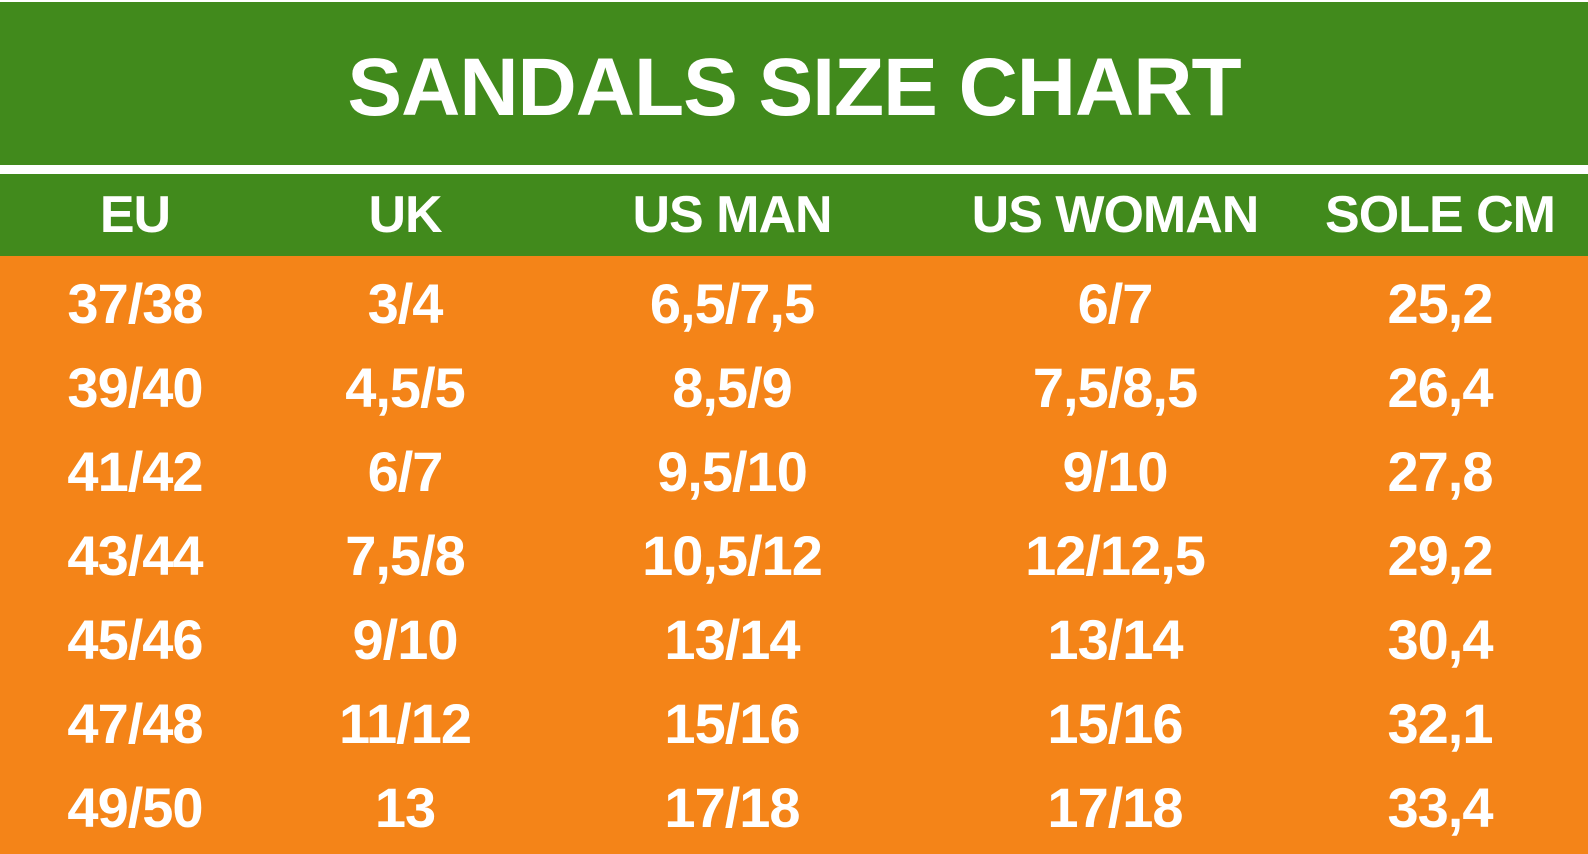 The width and height of the screenshot is (1588, 854). I want to click on column-header-sole-cm: SOLE CM, so click(1440, 215).